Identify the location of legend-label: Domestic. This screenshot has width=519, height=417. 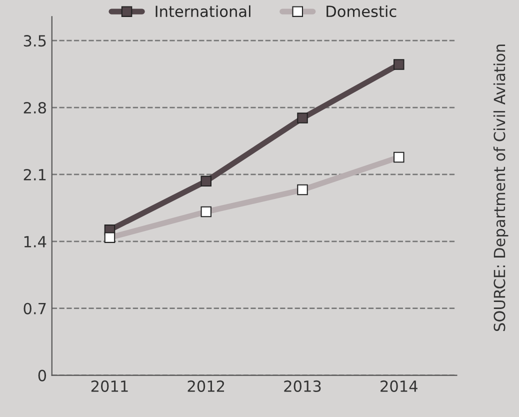
(361, 11).